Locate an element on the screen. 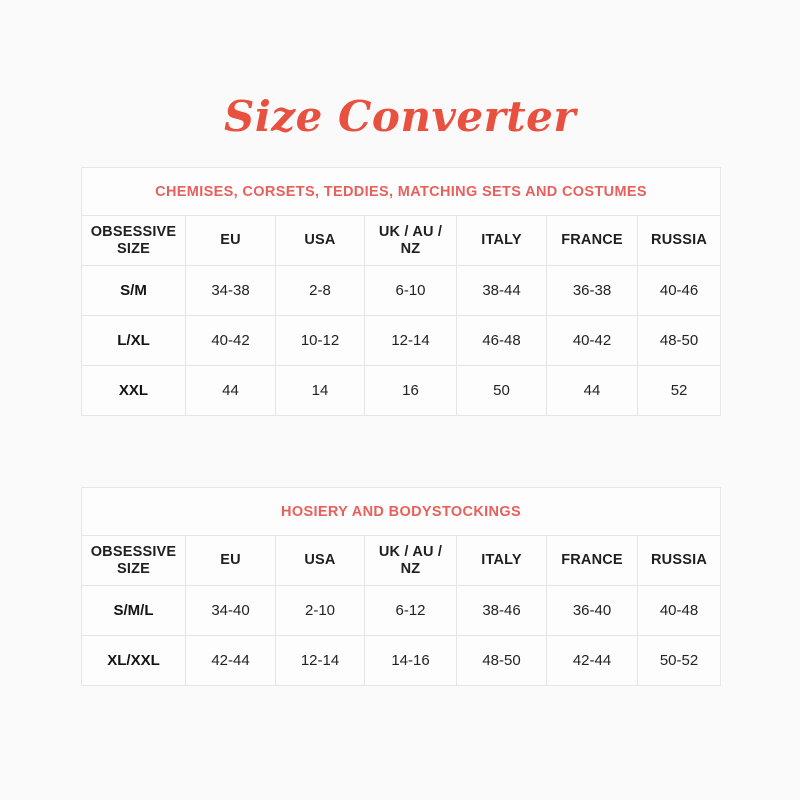 The height and width of the screenshot is (800, 800). cell-france: 36-38 is located at coordinates (592, 290).